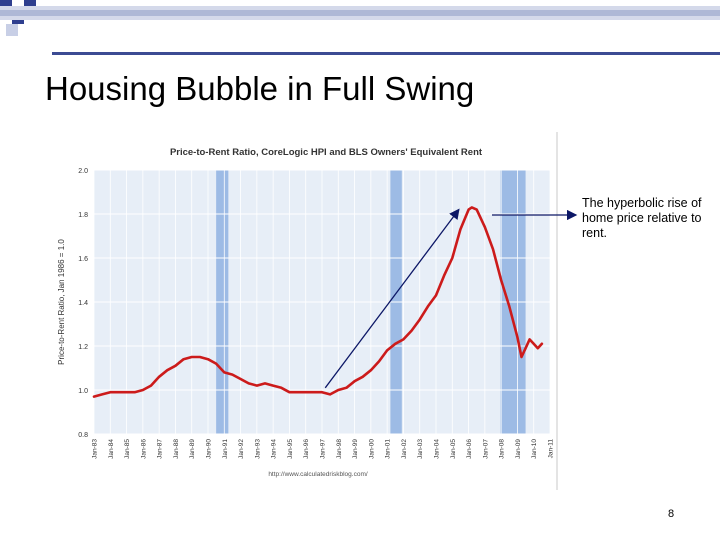 The width and height of the screenshot is (720, 540). I want to click on page-number: 8, so click(671, 514).